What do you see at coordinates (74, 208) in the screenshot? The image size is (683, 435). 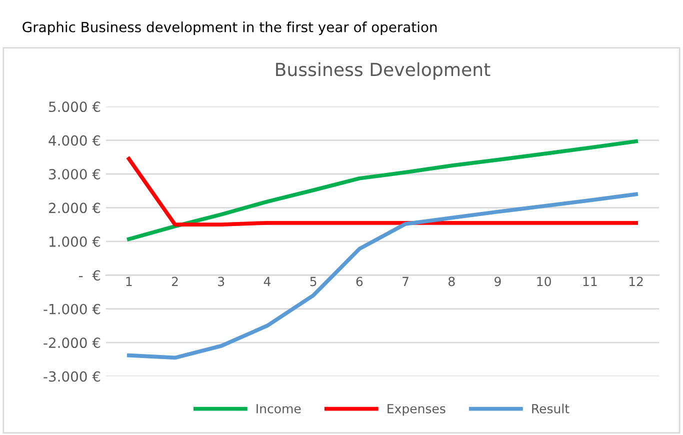 I see `y-tick-label: 2.000 €` at bounding box center [74, 208].